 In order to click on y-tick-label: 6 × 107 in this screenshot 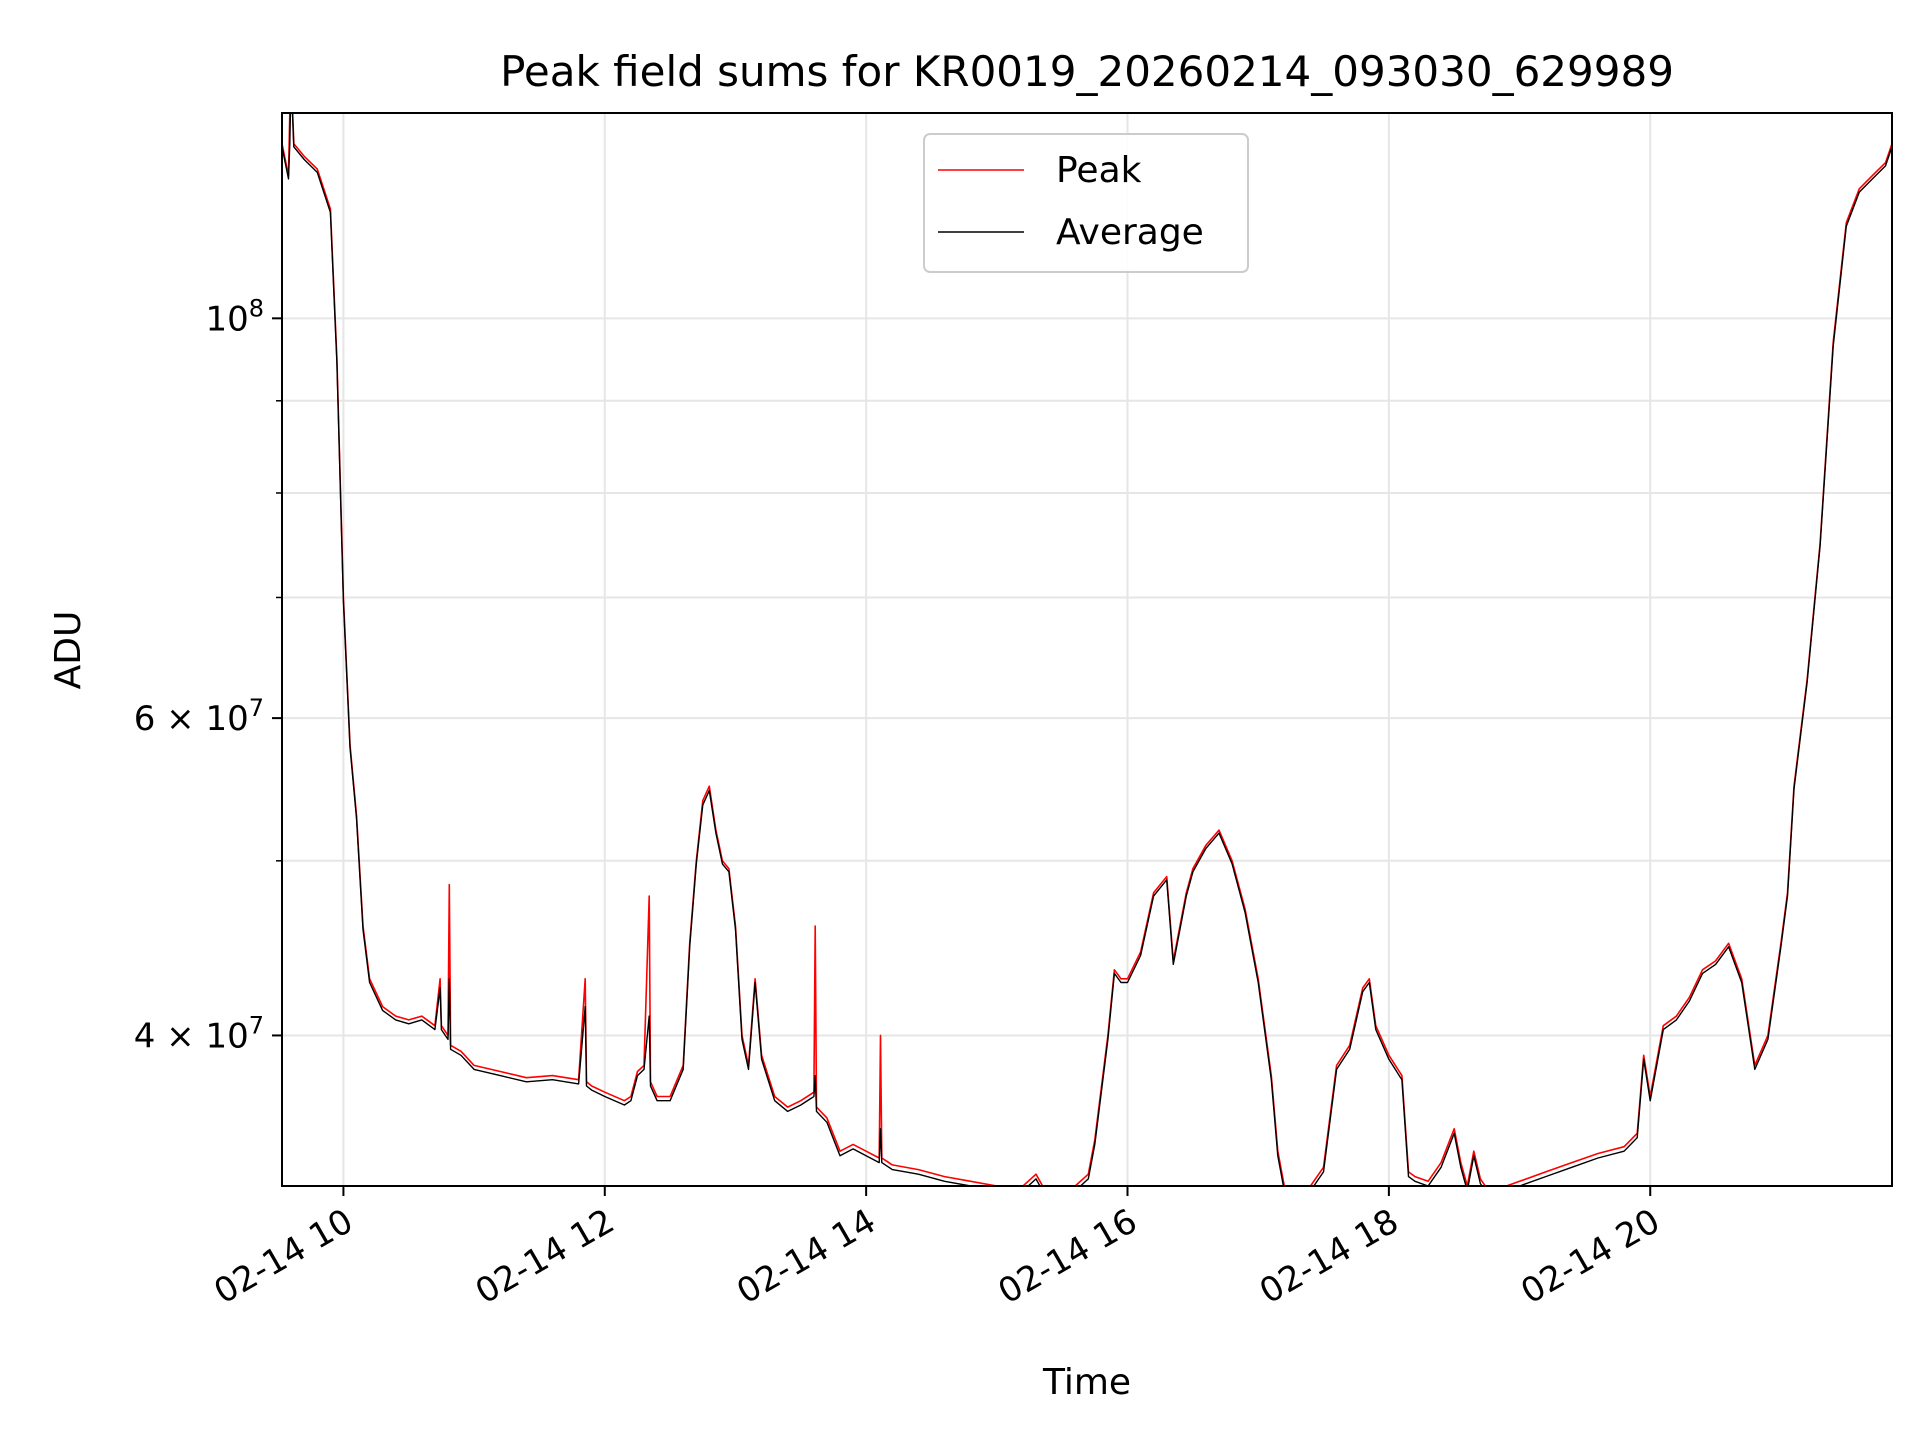, I will do `click(199, 716)`.